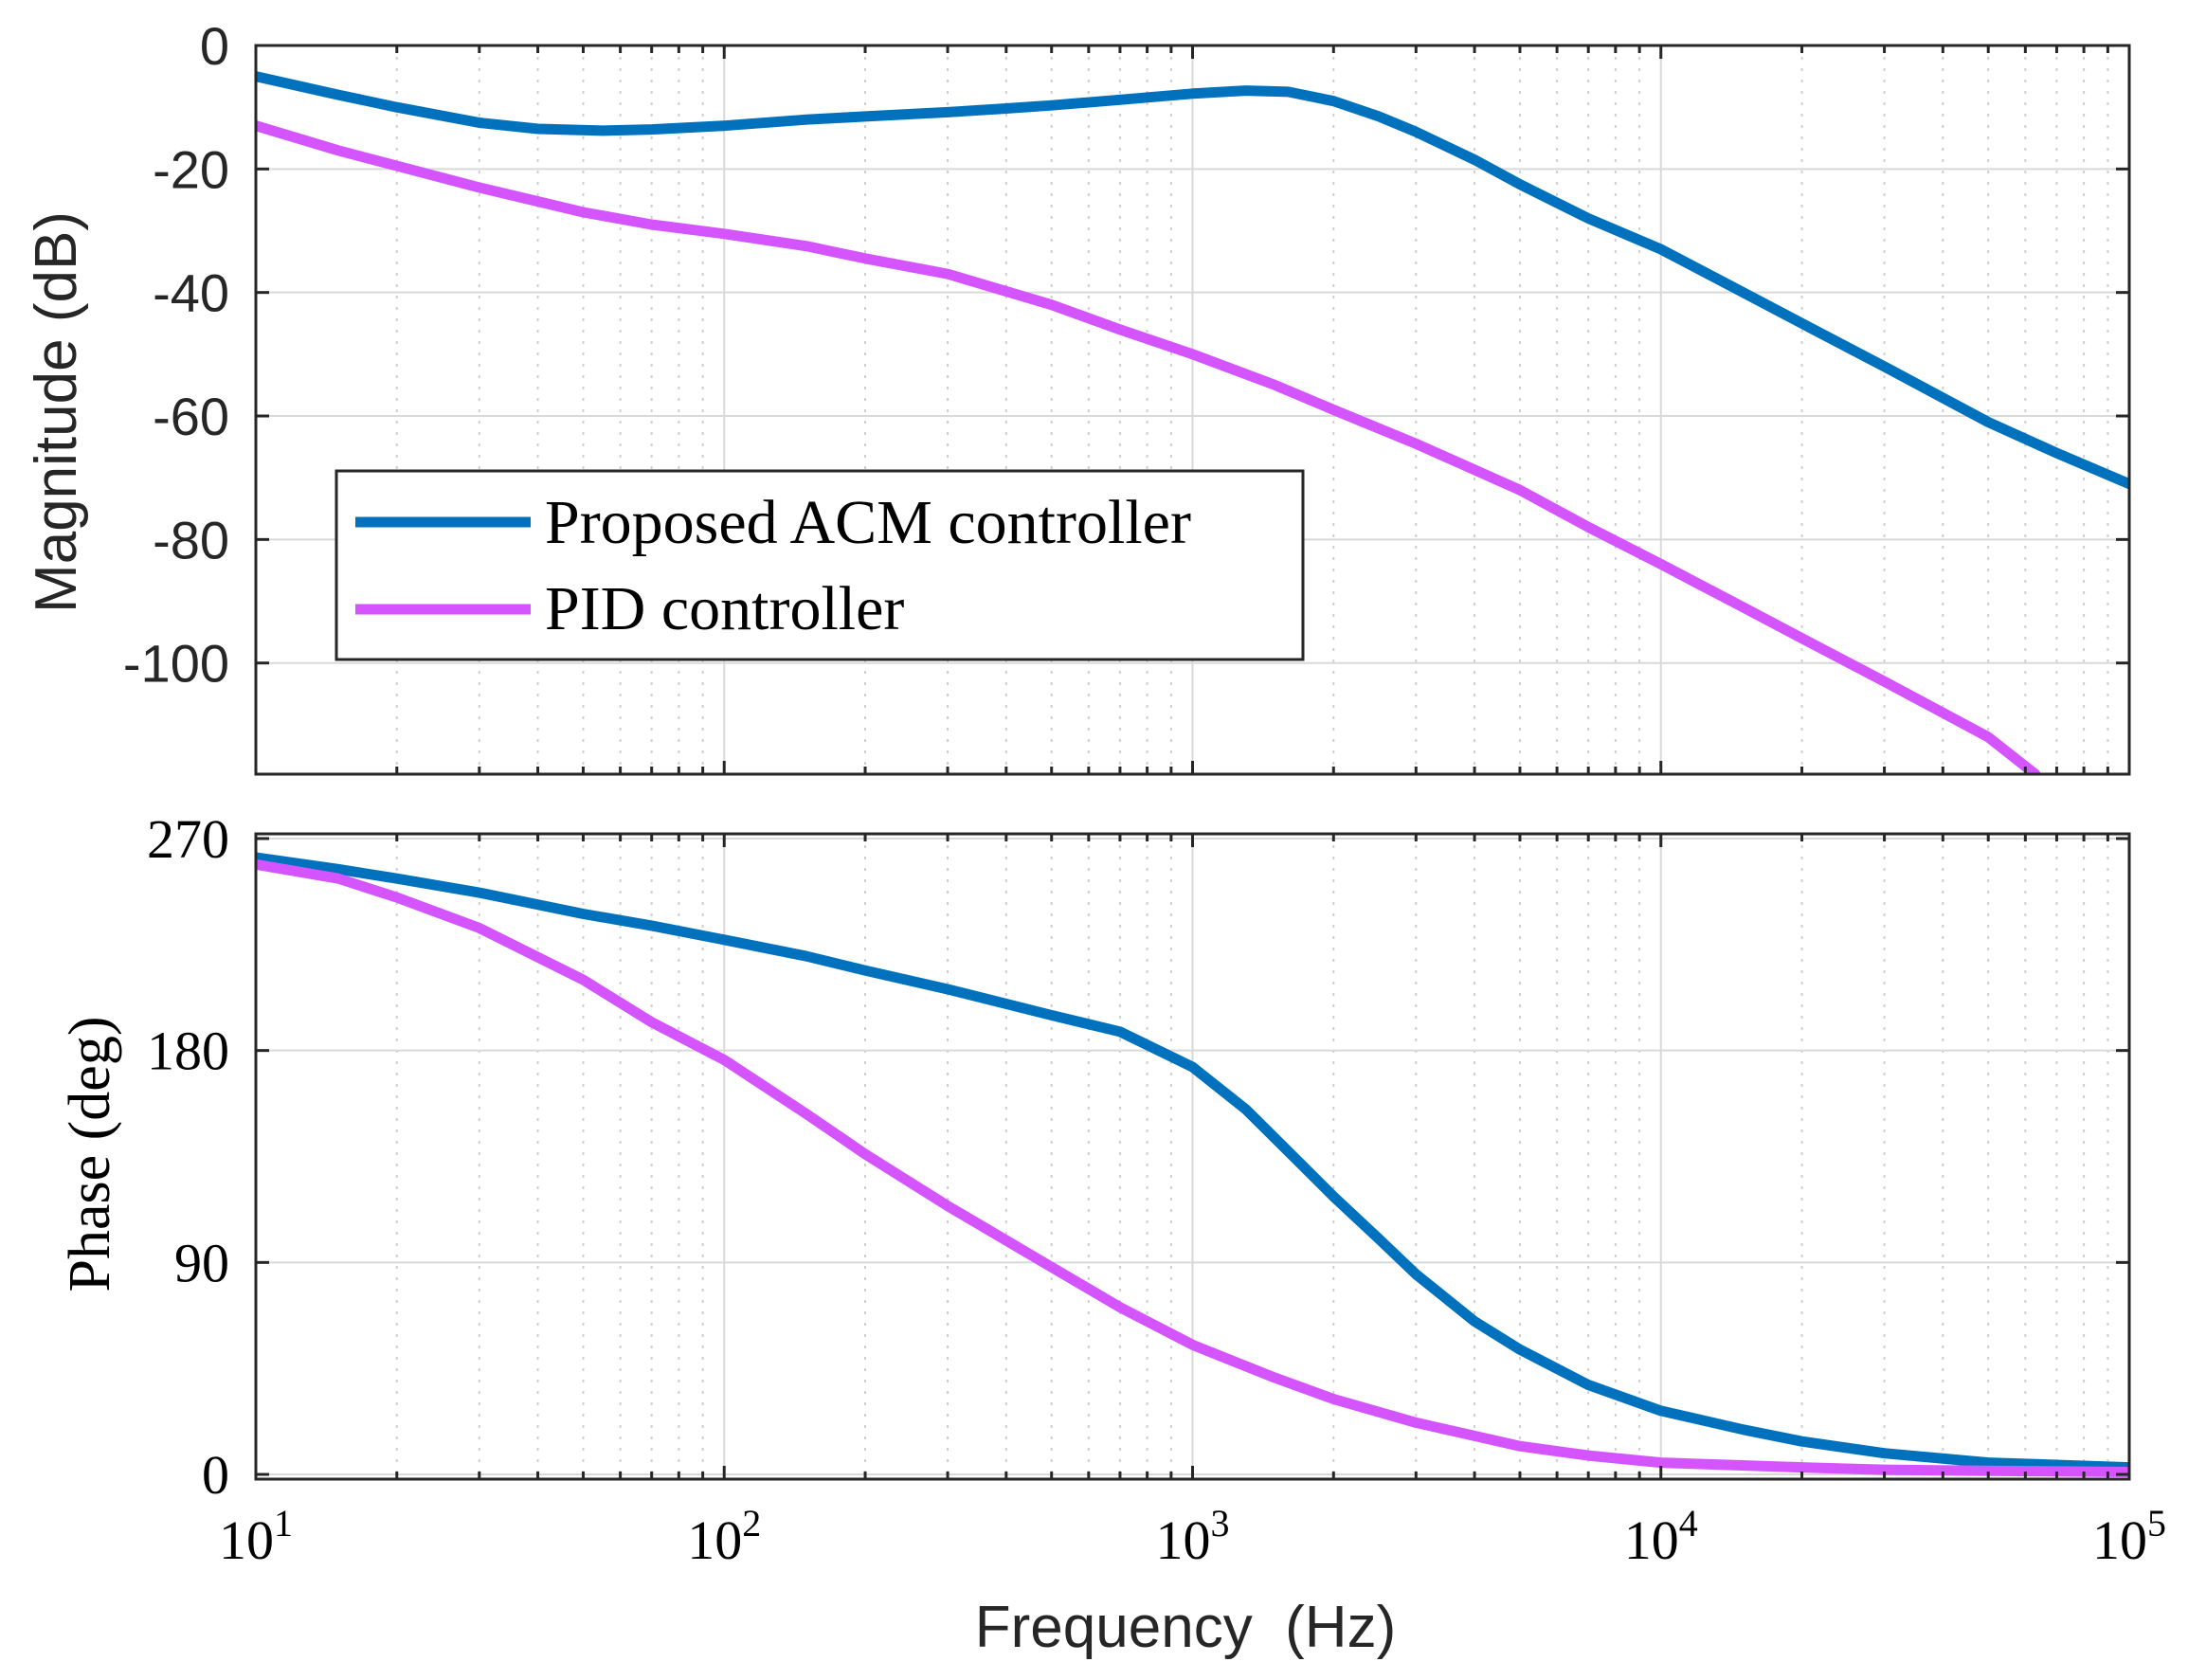 The width and height of the screenshot is (2188, 1680). I want to click on x-tick-label-exponent: 5, so click(2157, 1523).